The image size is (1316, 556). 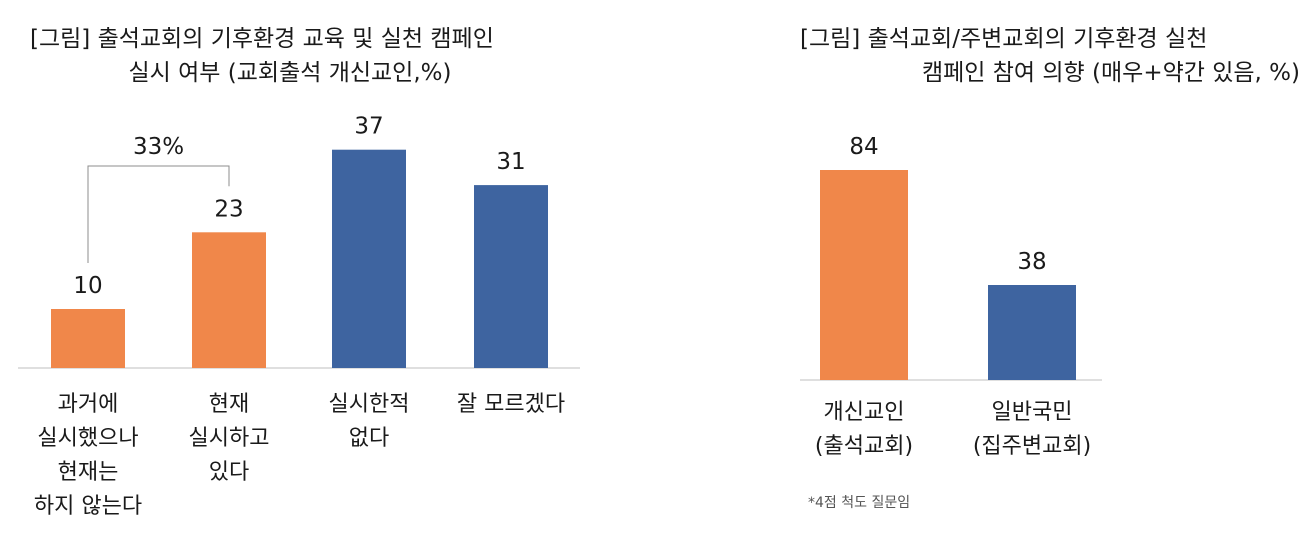 What do you see at coordinates (369, 438) in the screenshot?
I see `chart1-category-2-line-1: 없다` at bounding box center [369, 438].